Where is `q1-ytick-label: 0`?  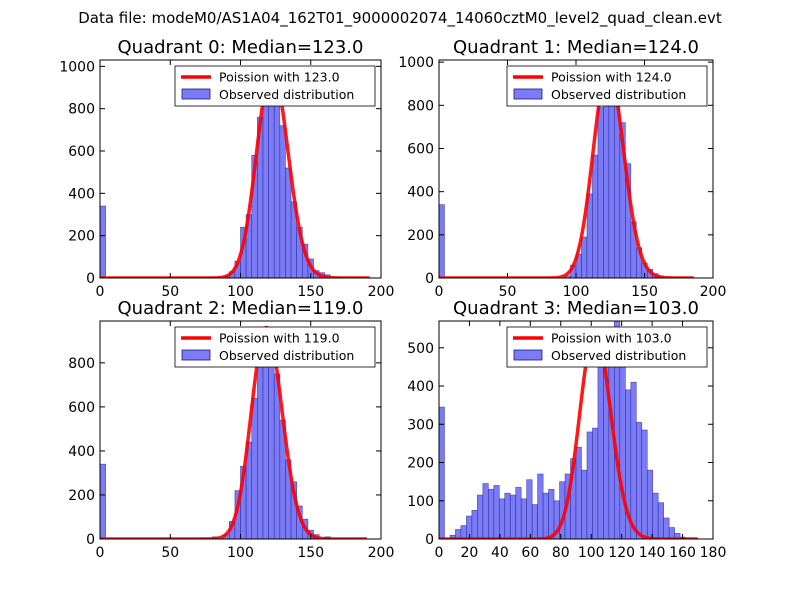
q1-ytick-label: 0 is located at coordinates (429, 279).